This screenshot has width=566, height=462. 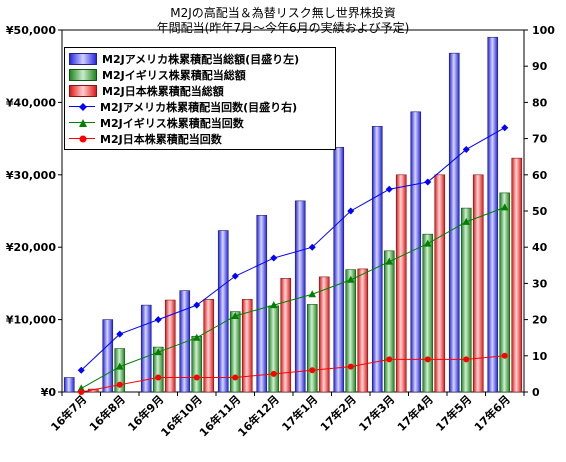 I want to click on legend-item-uk-line: M2Jイギリス株累積配当回数, so click(x=200, y=123).